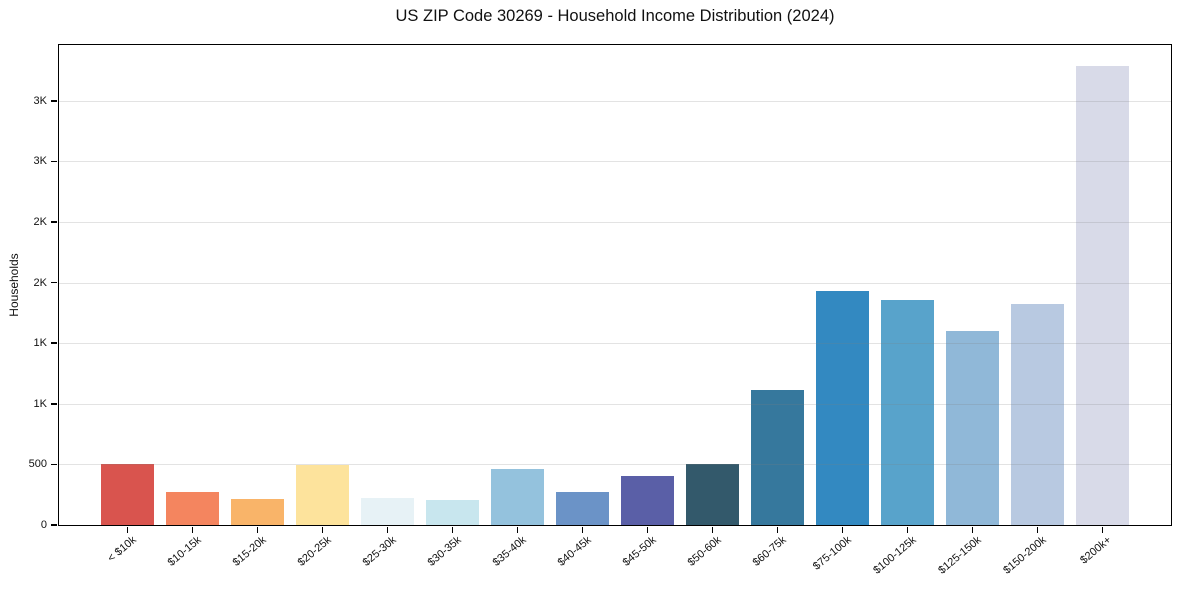  I want to click on y-tick-label: 0, so click(43, 525).